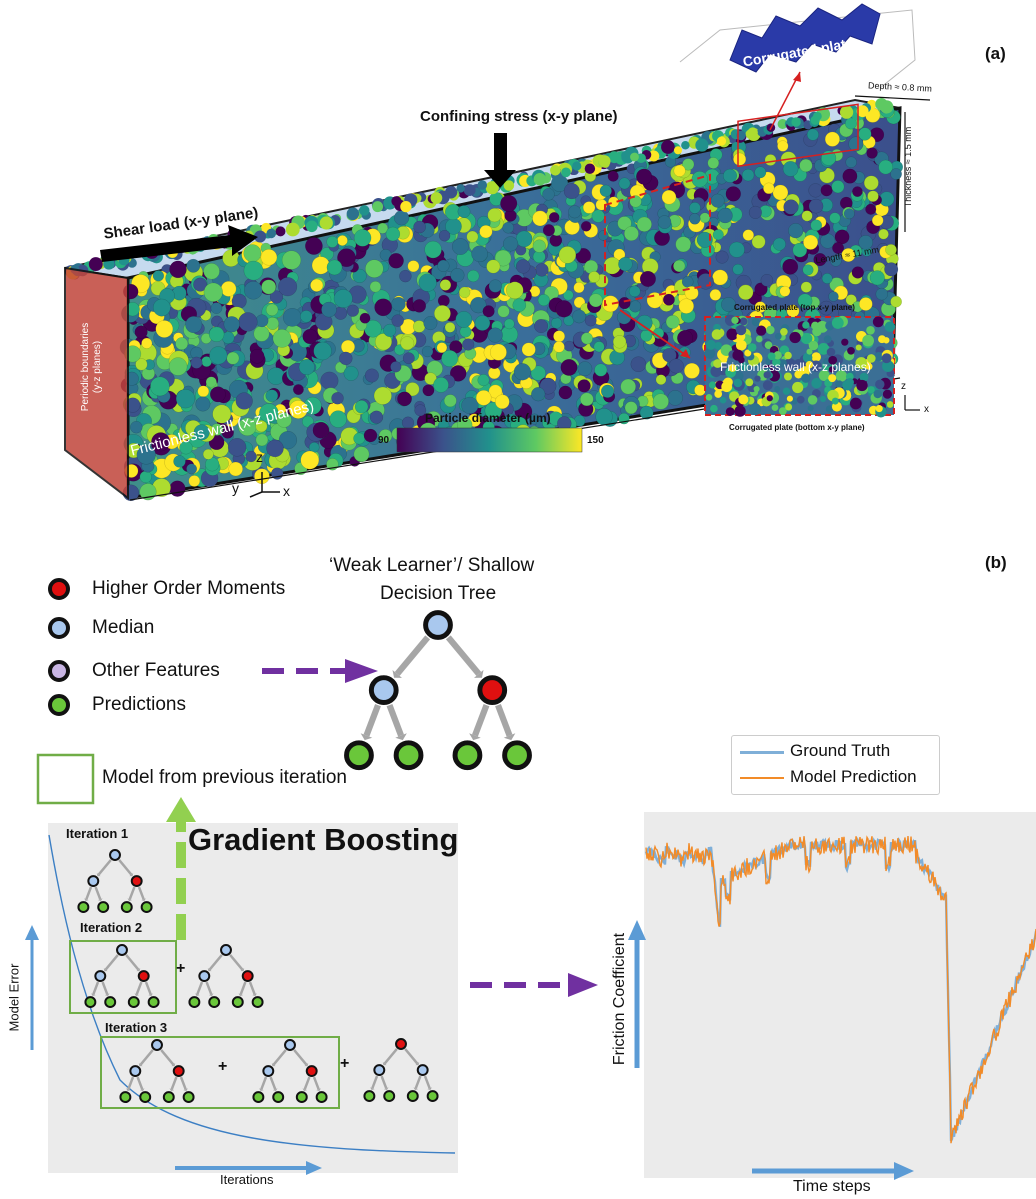 This screenshot has height=1199, width=1036. Describe the element at coordinates (345, 1063) in the screenshot. I see `plus-sign-3: +` at that location.